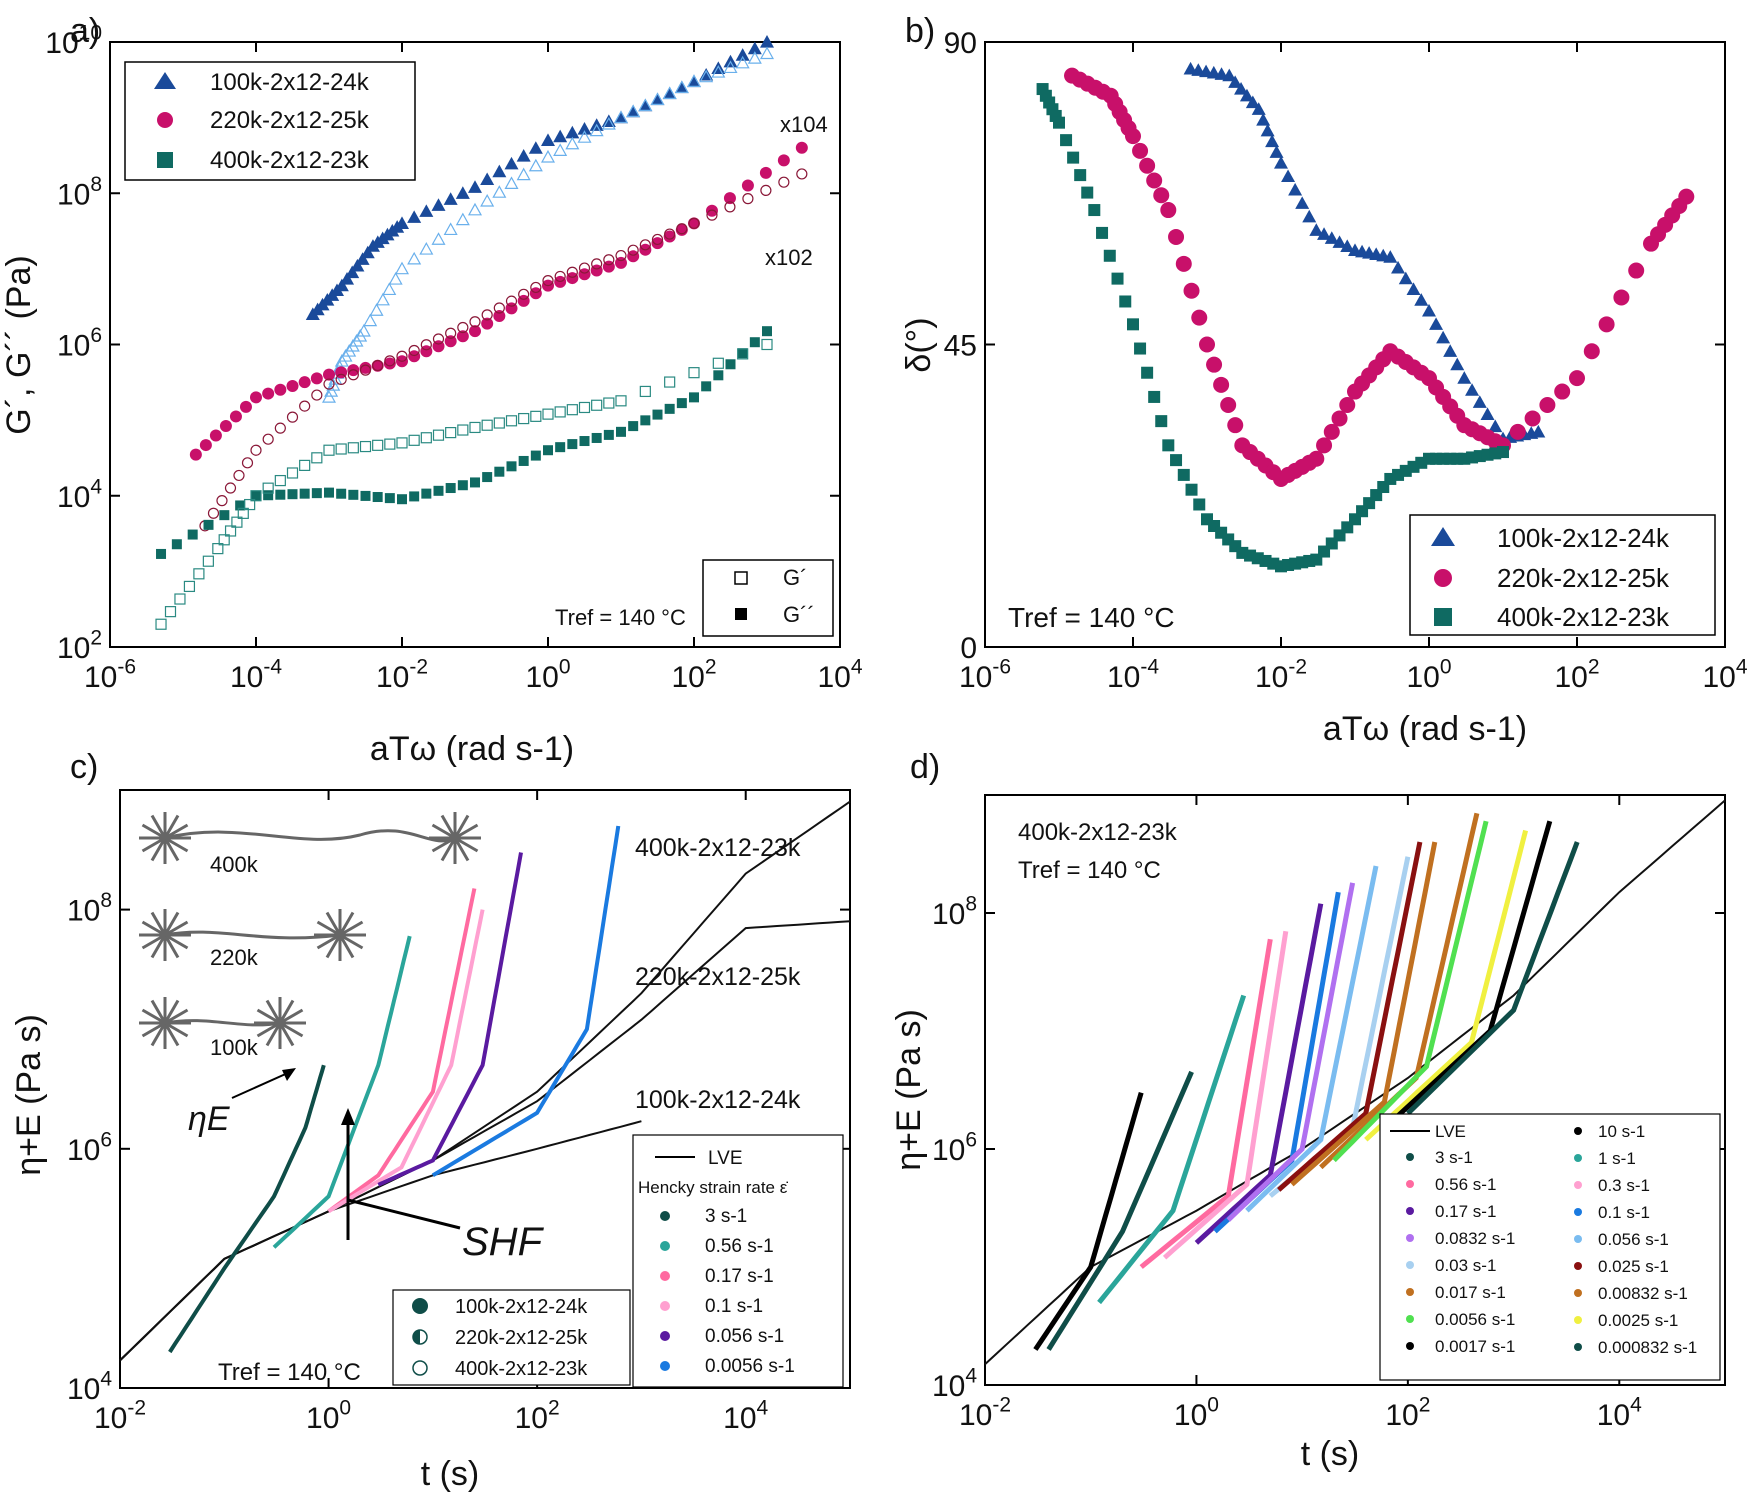 The image size is (1750, 1493). Describe the element at coordinates (450, 1474) in the screenshot. I see `panel-c-x-label: t (s)` at that location.